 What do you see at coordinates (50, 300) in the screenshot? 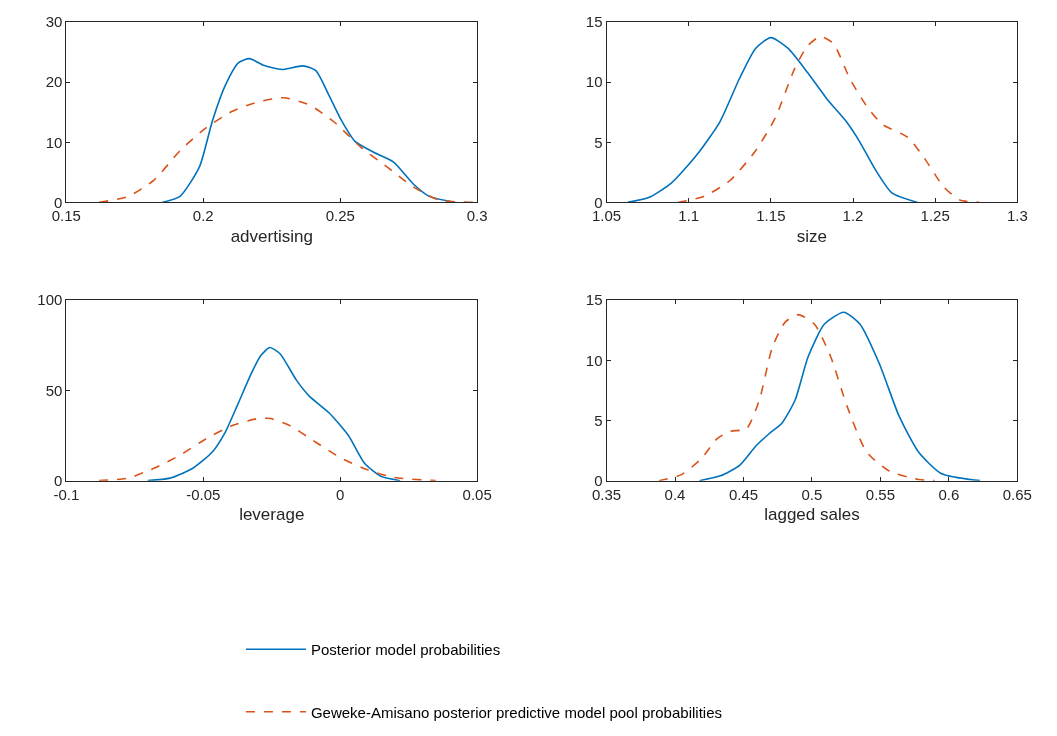
I see `y-tick-label: 100` at bounding box center [50, 300].